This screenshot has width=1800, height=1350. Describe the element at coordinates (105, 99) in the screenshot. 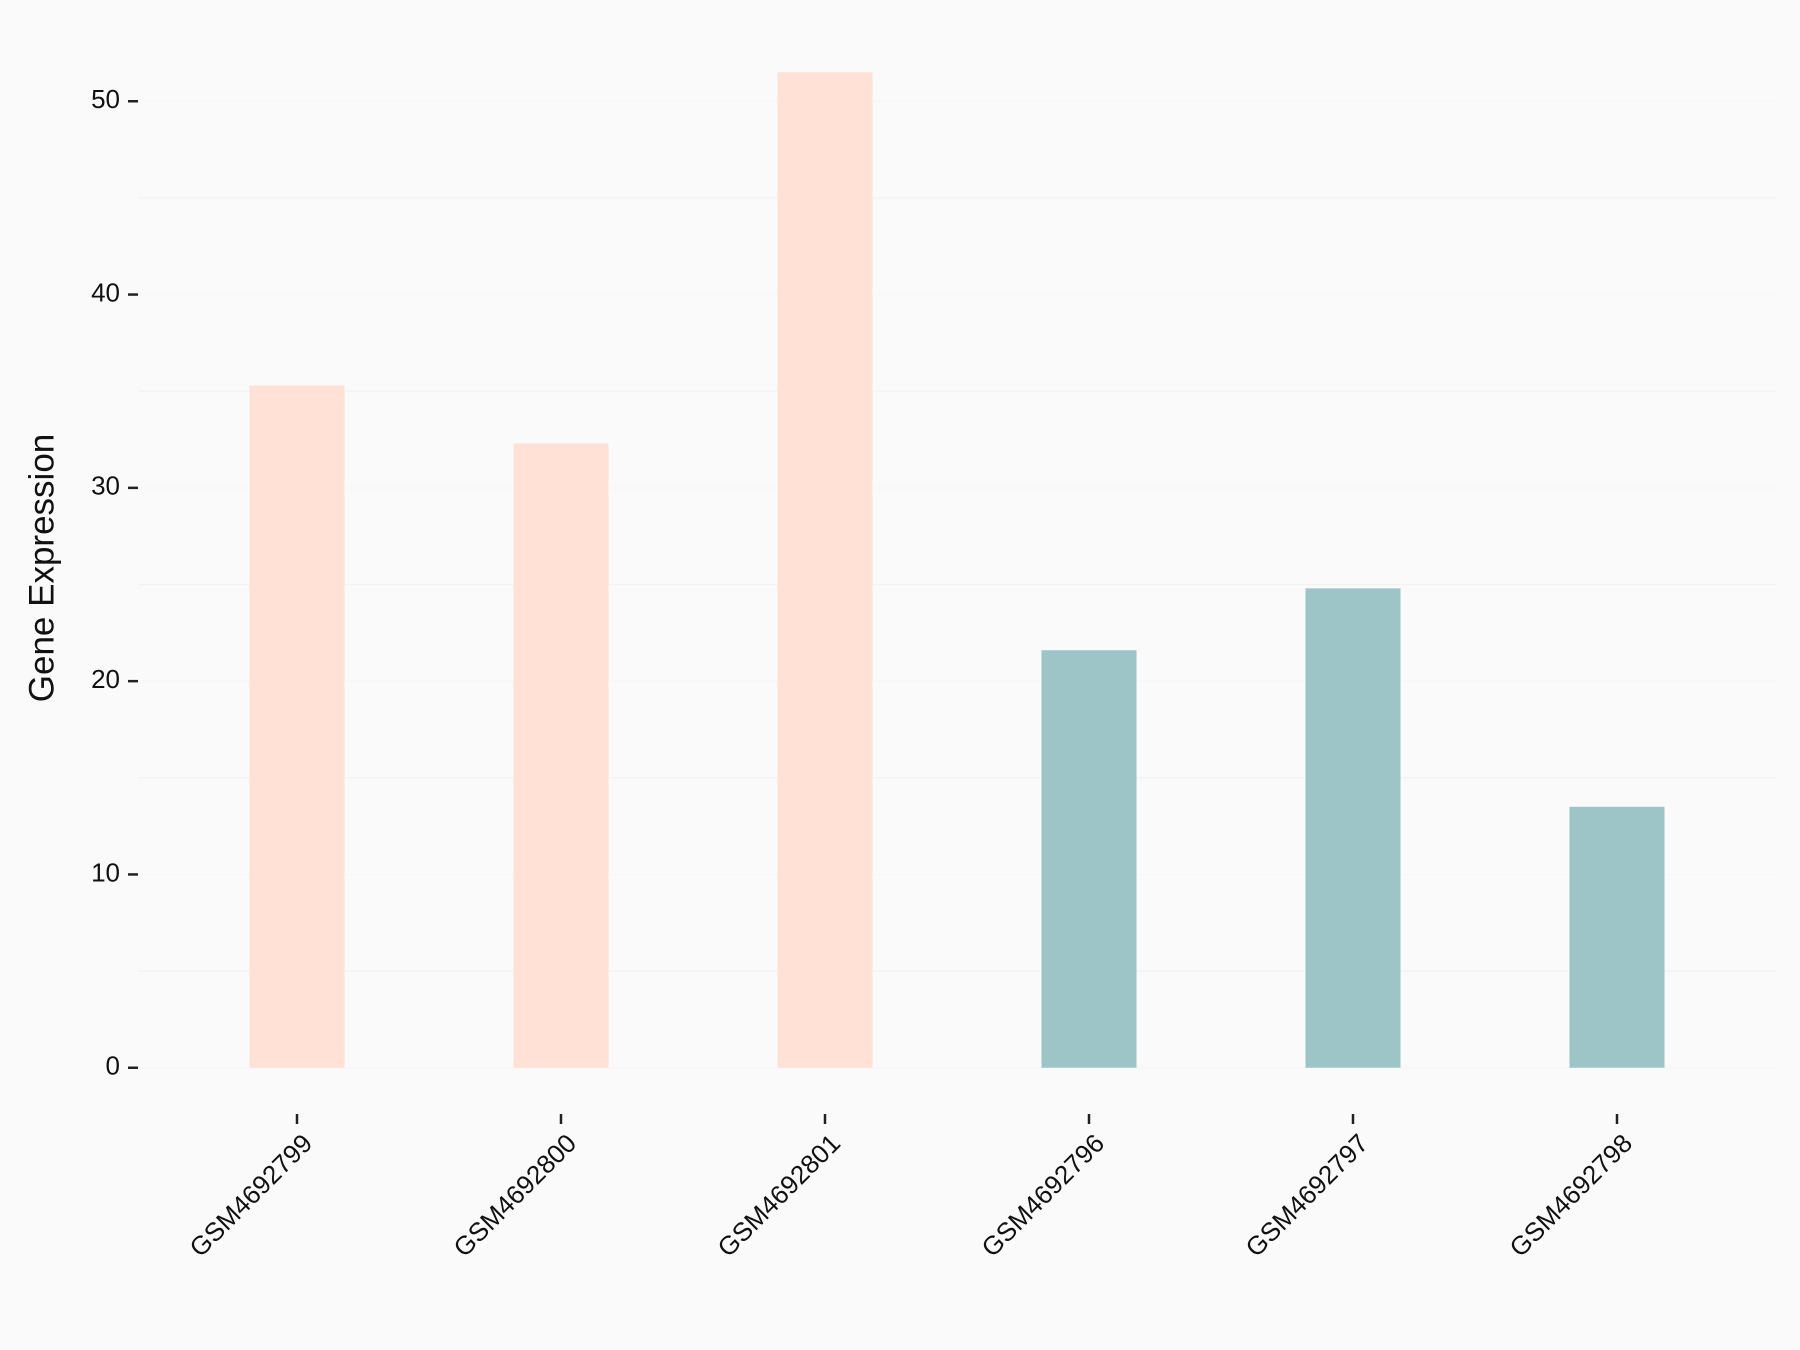

I see `y-tick-label: 50` at that location.